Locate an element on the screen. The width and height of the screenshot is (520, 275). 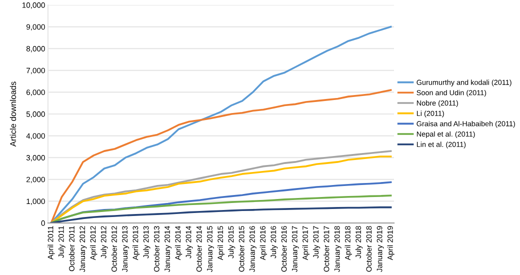
y-axis-title: Article downloads is located at coordinates (13, 114).